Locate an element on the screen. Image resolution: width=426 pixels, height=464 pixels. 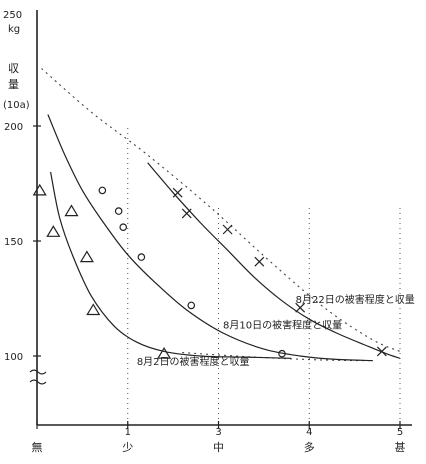
x-tick-label: 少 is located at coordinates (127, 447).